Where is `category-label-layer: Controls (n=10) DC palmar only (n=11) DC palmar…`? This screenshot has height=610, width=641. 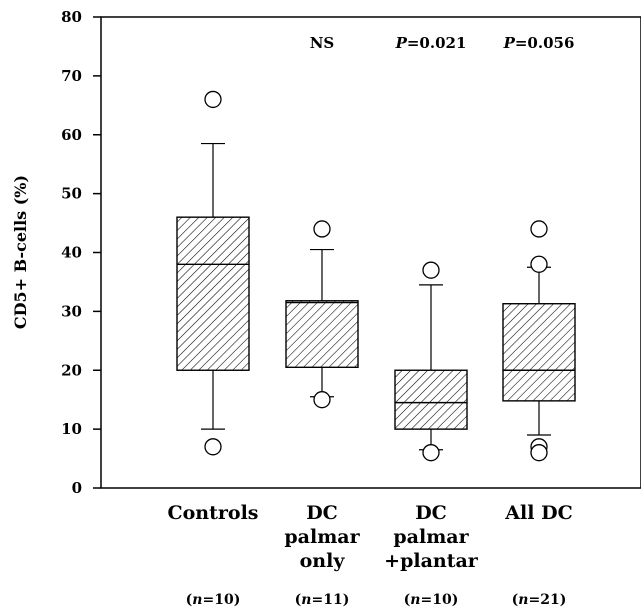 category-label-layer: Controls (n=10) DC palmar only (n=11) DC palmar… is located at coordinates (370, 555).